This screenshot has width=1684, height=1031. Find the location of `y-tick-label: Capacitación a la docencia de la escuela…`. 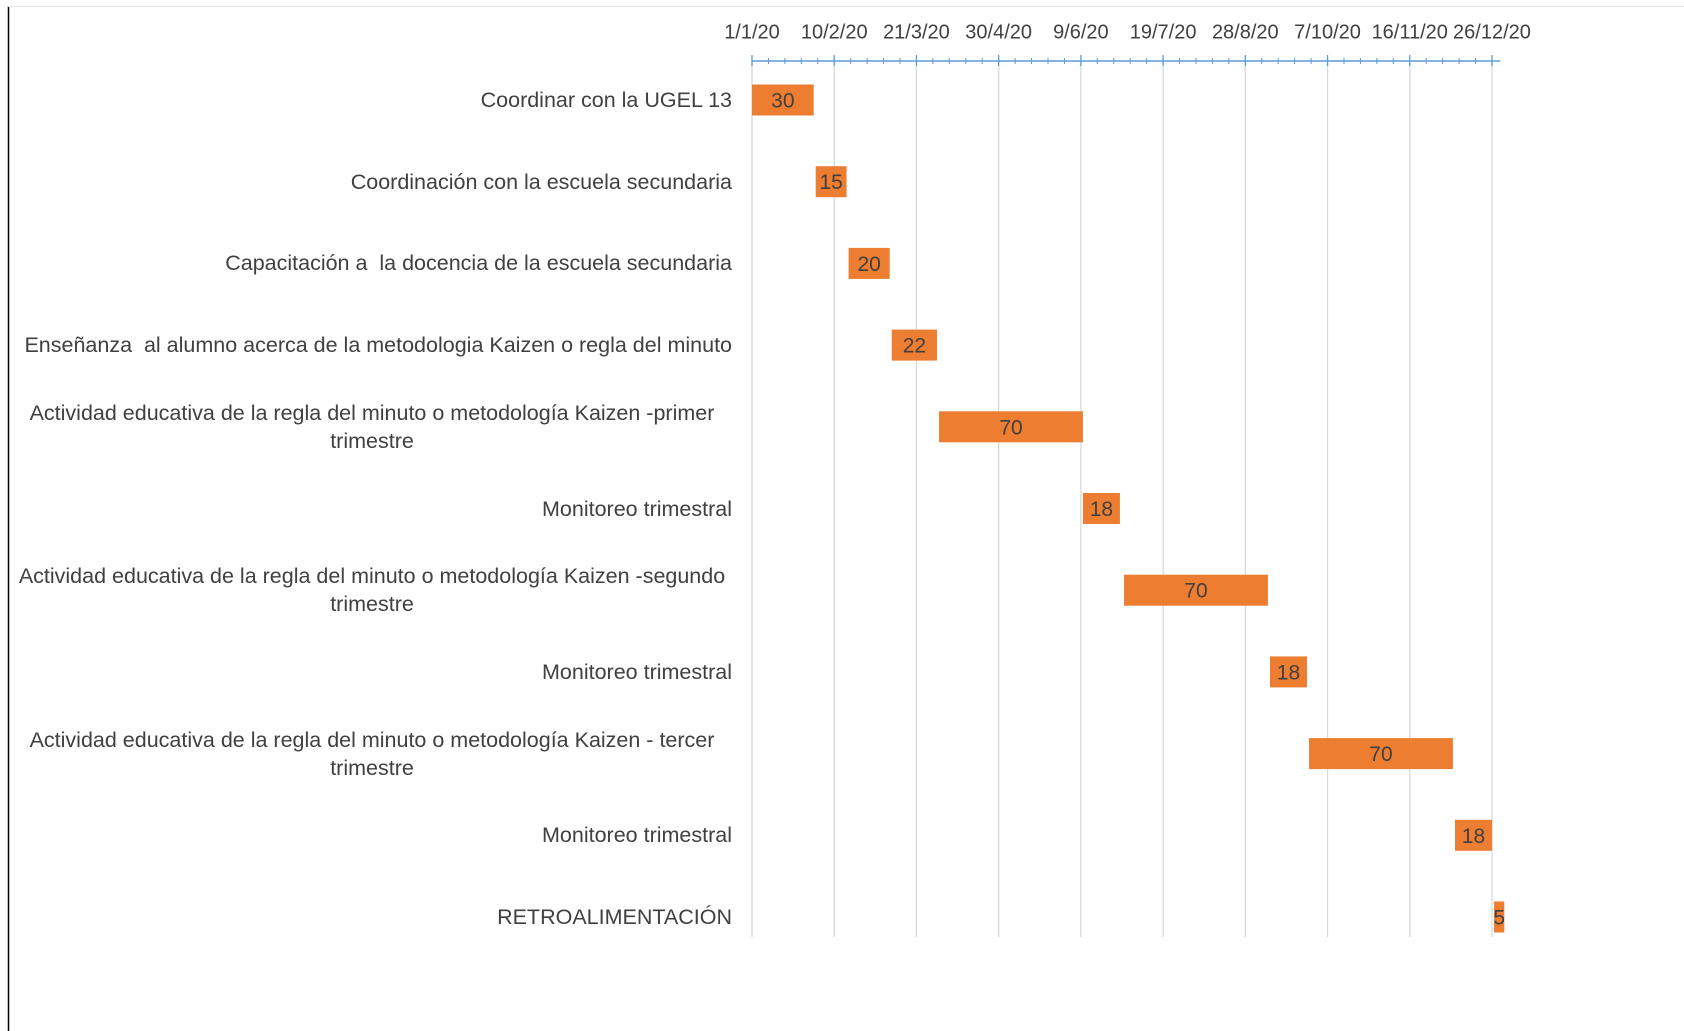

y-tick-label: Capacitación a la docencia de la escuela… is located at coordinates (478, 263).